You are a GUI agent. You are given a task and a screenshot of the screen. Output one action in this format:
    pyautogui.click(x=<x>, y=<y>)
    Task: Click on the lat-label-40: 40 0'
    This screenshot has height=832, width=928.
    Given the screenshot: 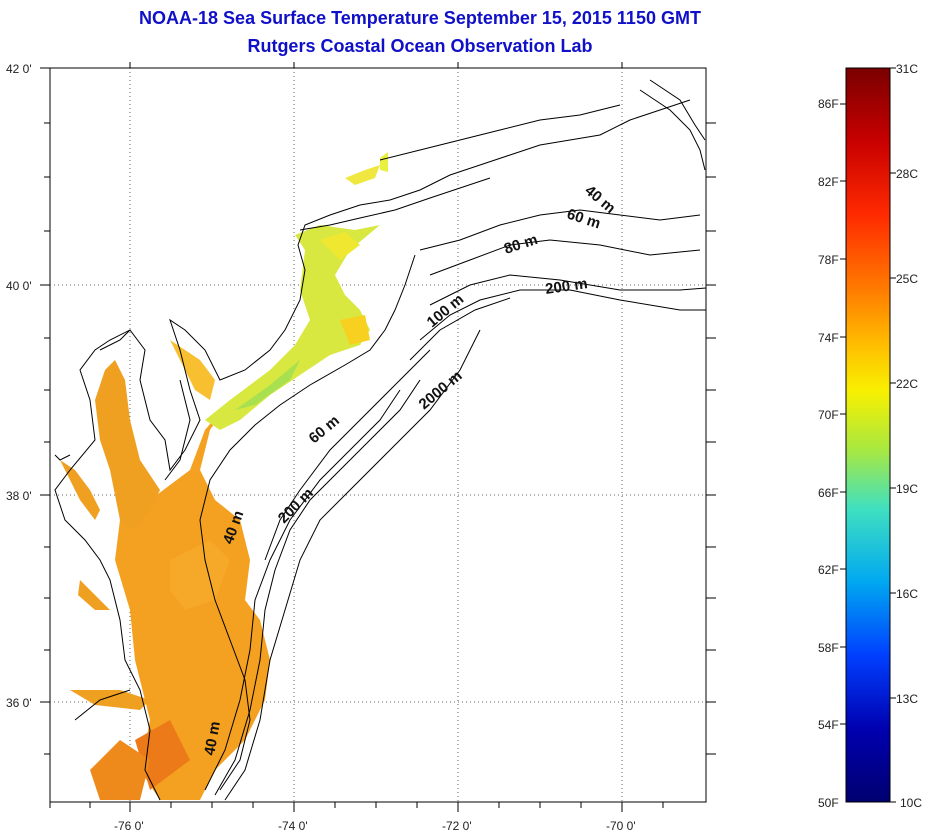 What is the action you would take?
    pyautogui.click(x=19, y=286)
    